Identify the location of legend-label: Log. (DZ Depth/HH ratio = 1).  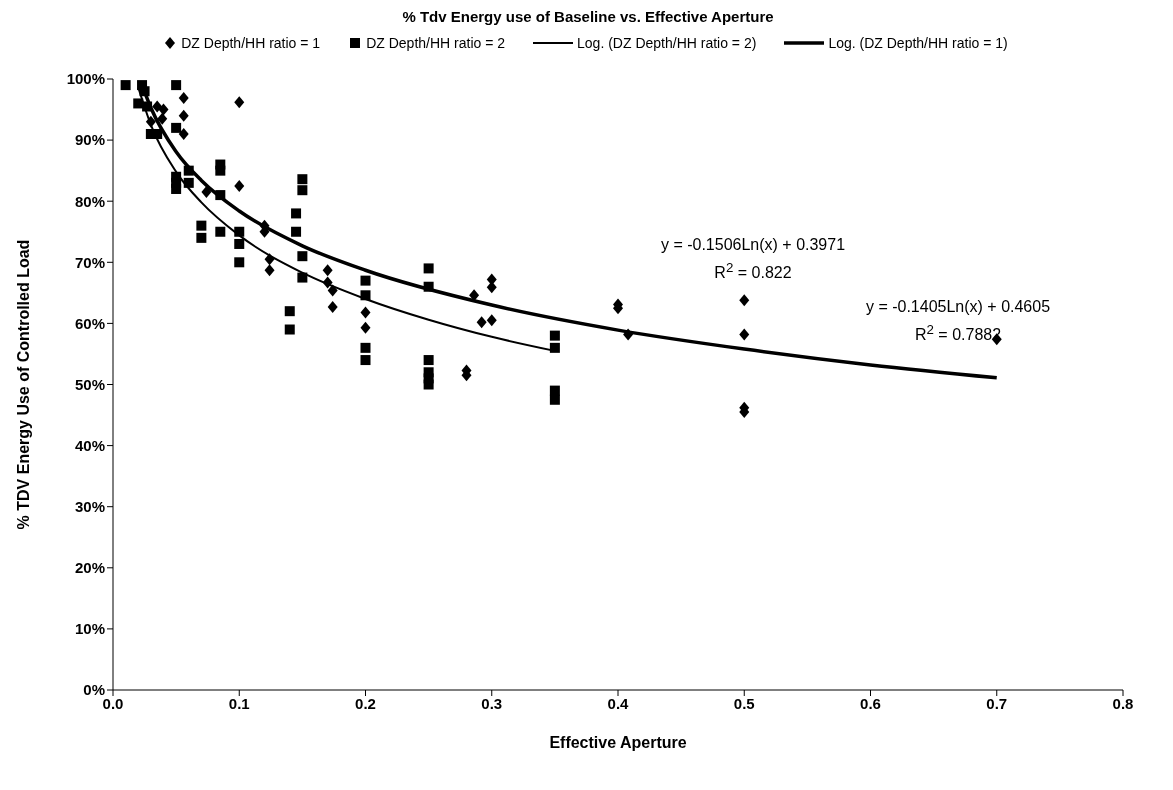
(918, 43).